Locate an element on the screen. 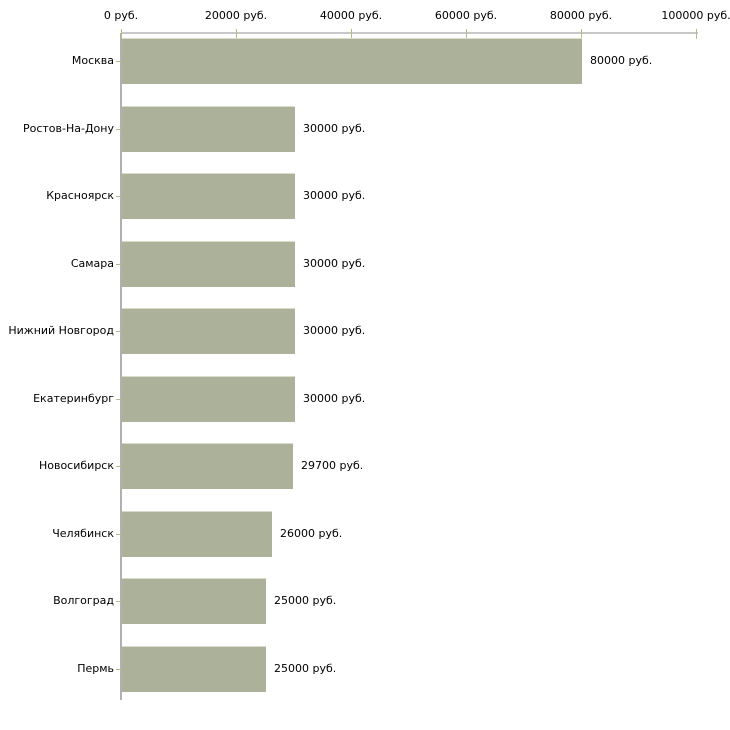 The height and width of the screenshot is (730, 730). value-label: 26000 руб. is located at coordinates (311, 533).